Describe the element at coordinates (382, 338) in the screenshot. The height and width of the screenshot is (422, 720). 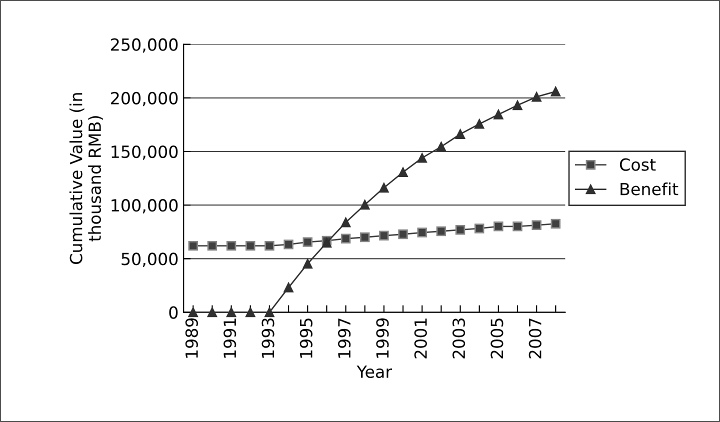
I see `x-tick-label: 1999` at that location.